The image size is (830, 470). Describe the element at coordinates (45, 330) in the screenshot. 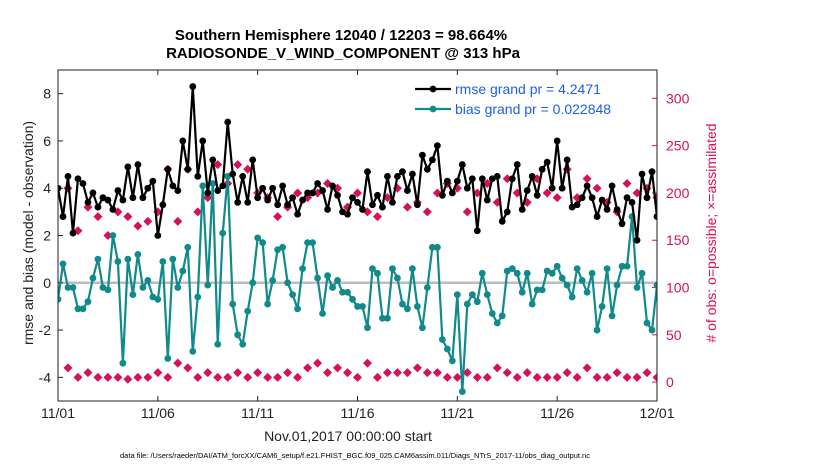

I see `y-tick-label: -2` at that location.